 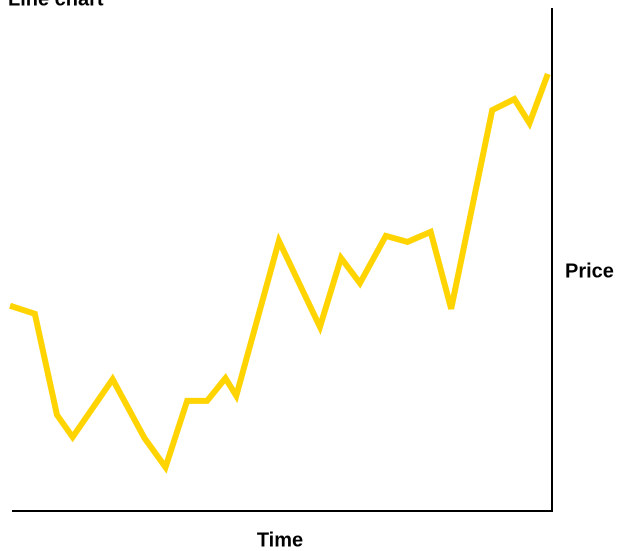 I want to click on chart-title: Line chart, so click(x=56, y=5).